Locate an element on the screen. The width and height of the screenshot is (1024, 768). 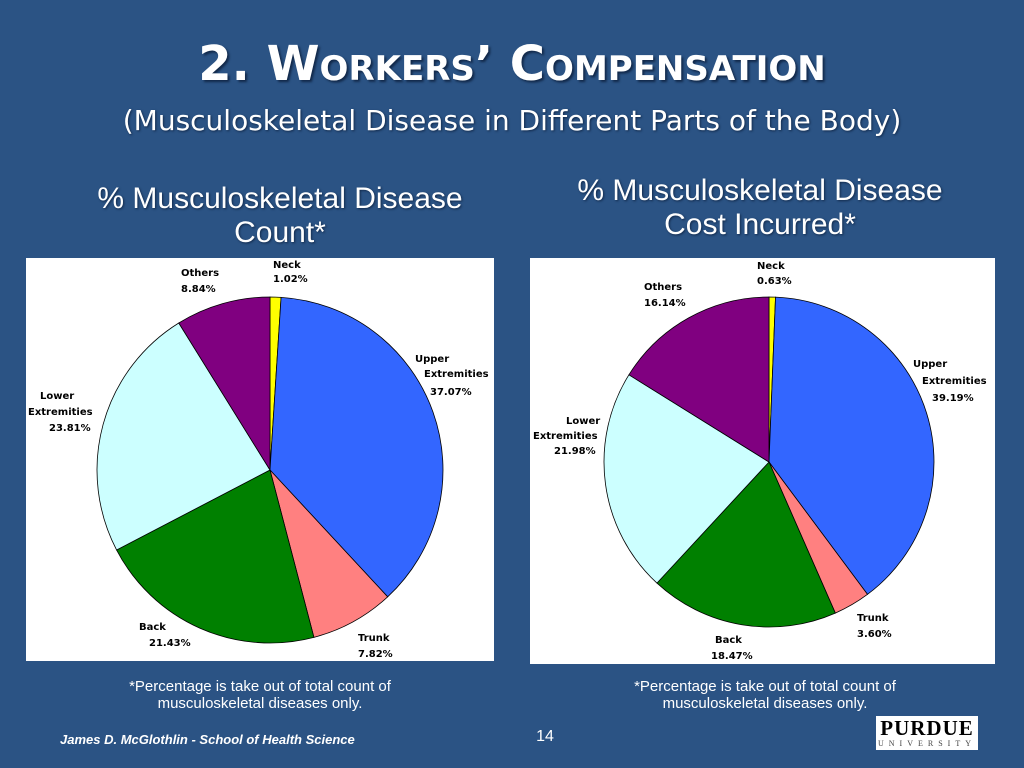
slice-value-label: 21.98% is located at coordinates (575, 451).